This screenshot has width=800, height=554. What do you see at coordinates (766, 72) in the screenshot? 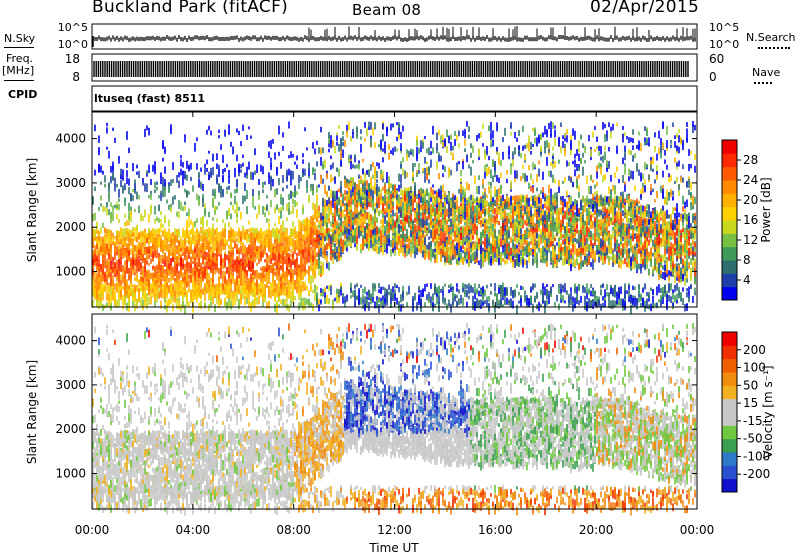
I see `nave-label: Nave` at bounding box center [766, 72].